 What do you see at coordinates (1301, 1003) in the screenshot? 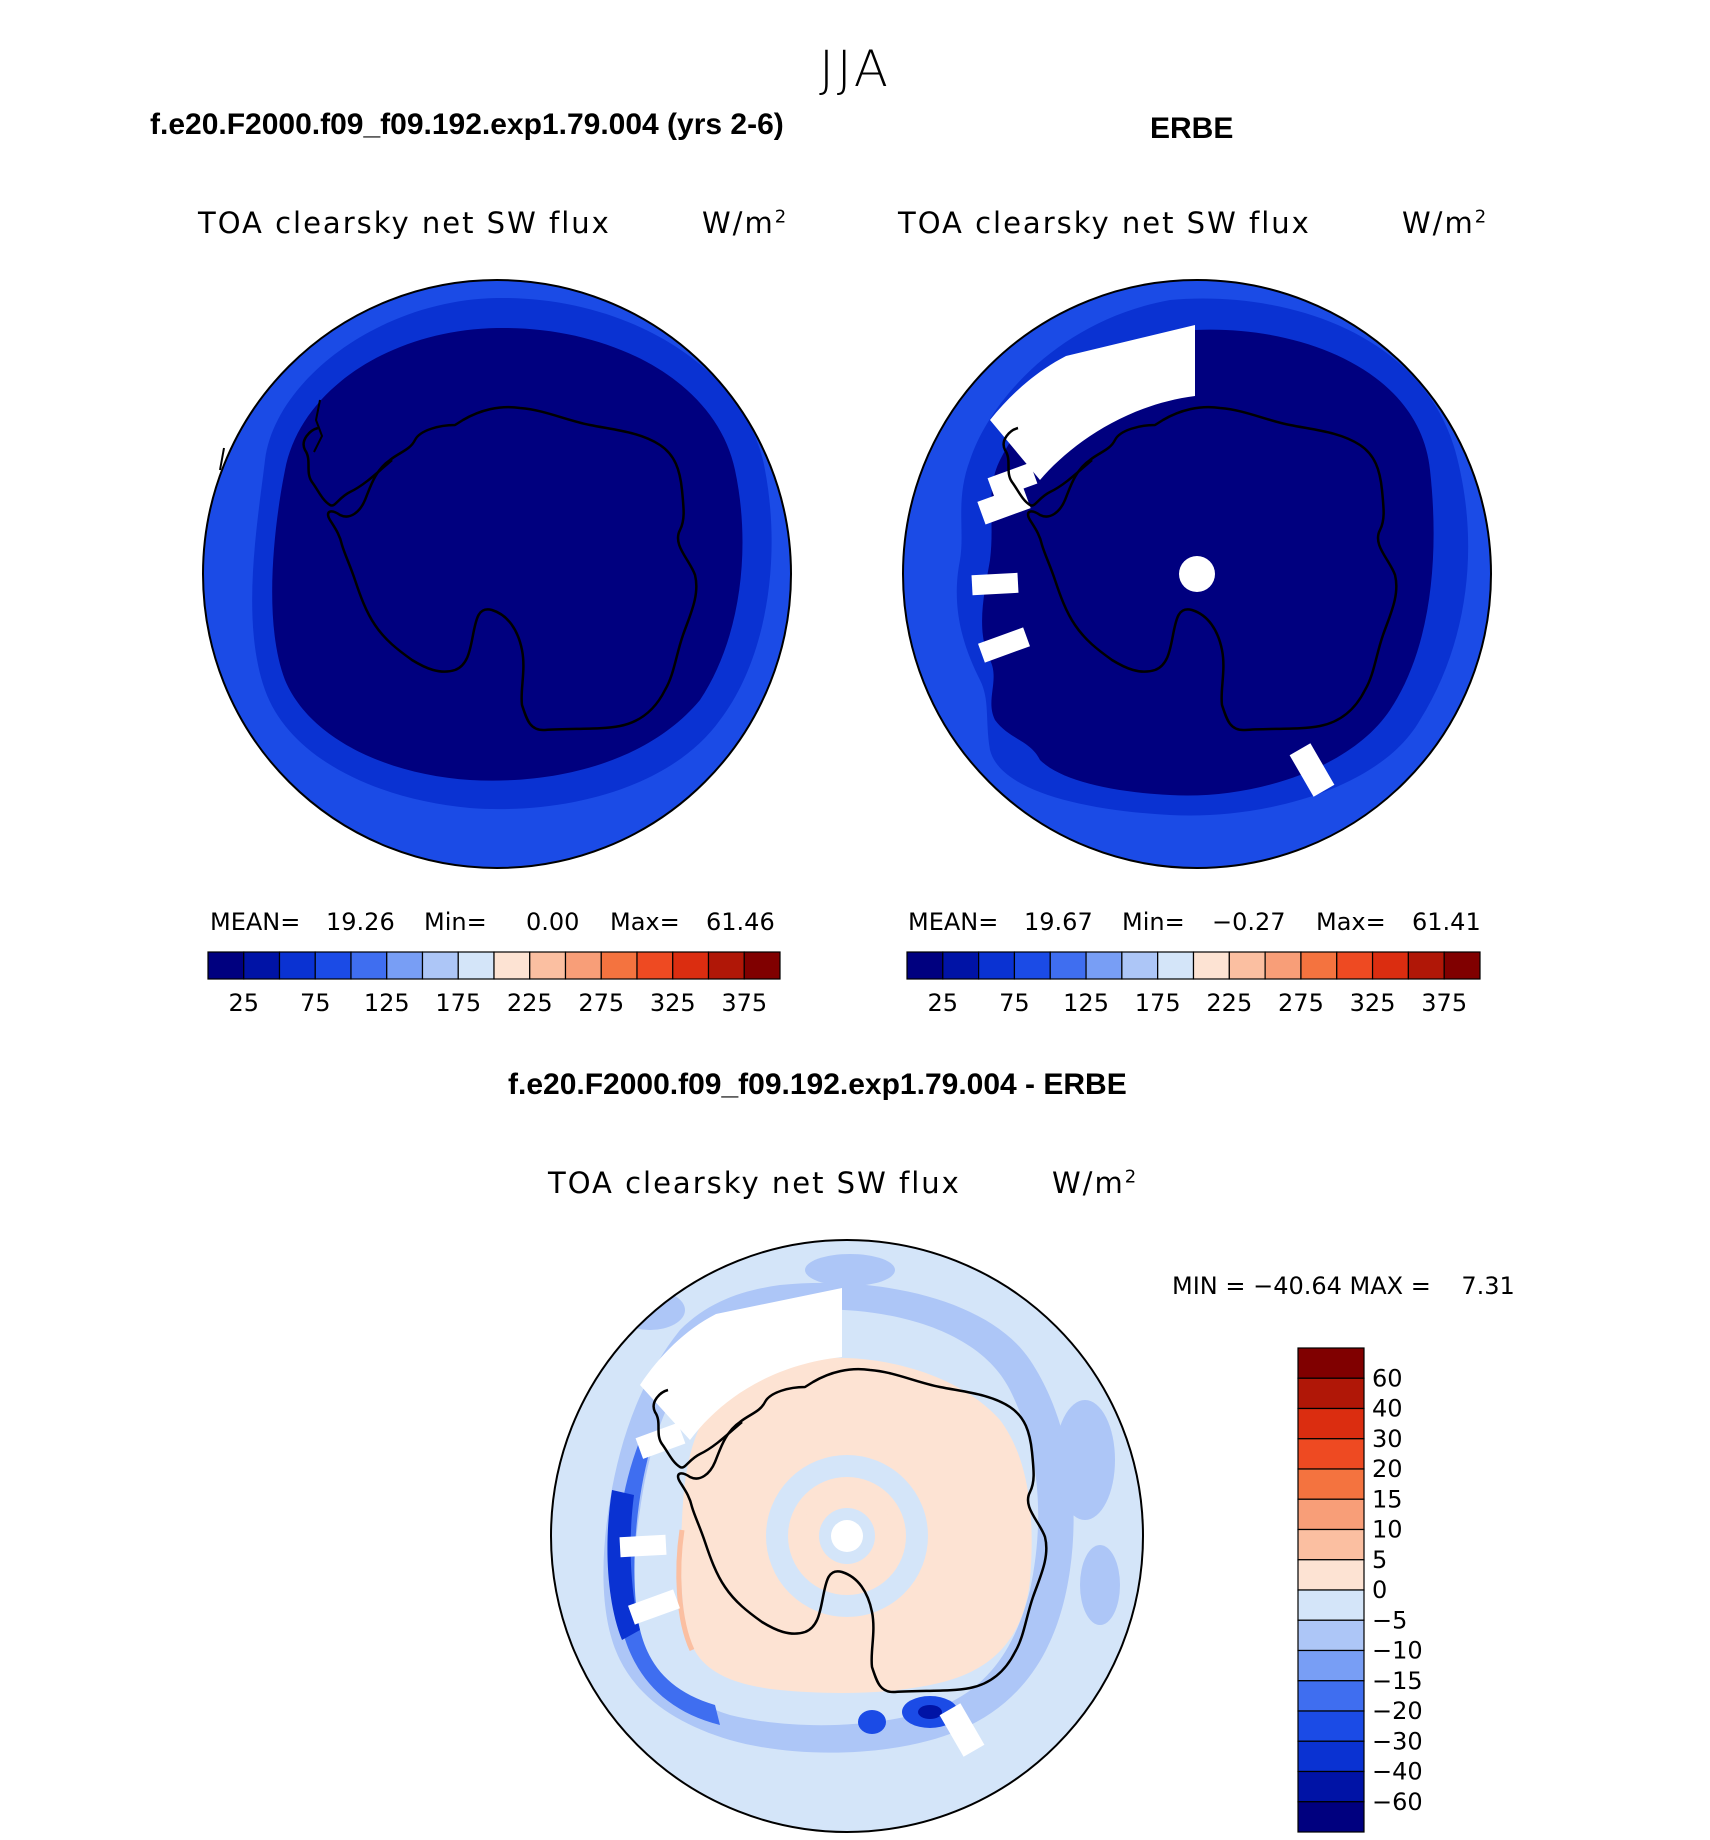
I see `obs-colorbar-tick-label: 275` at bounding box center [1301, 1003].